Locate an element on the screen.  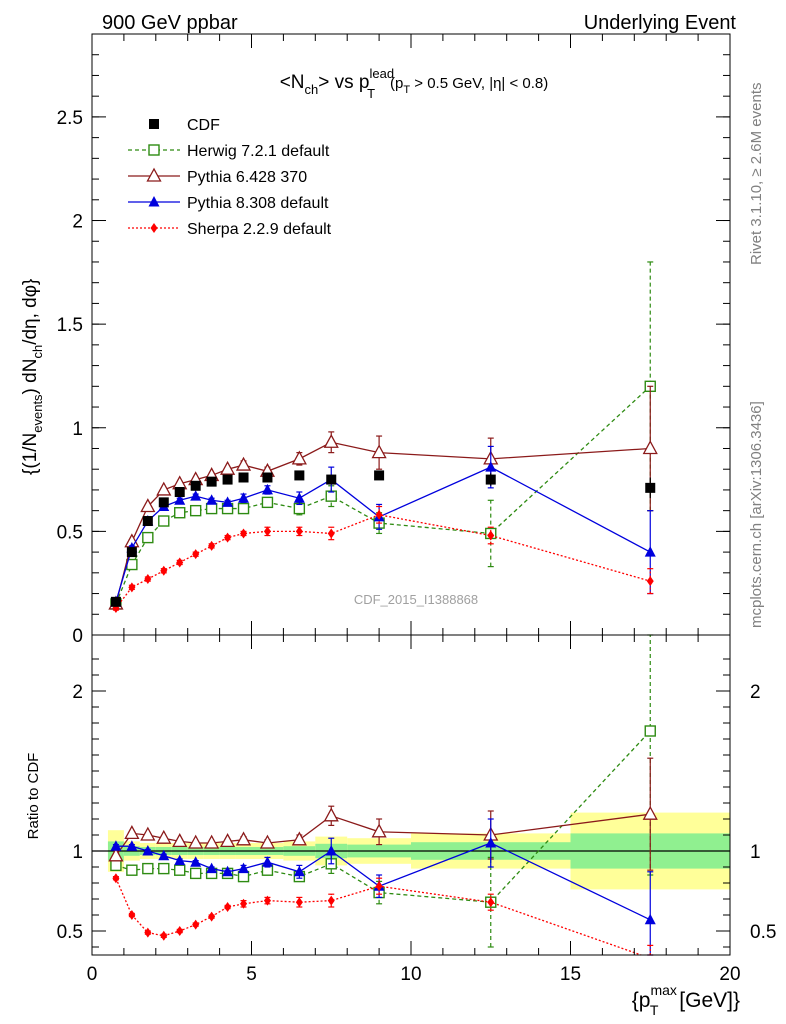
xlabel-rest: [GeV]} is located at coordinates (706, 1000).